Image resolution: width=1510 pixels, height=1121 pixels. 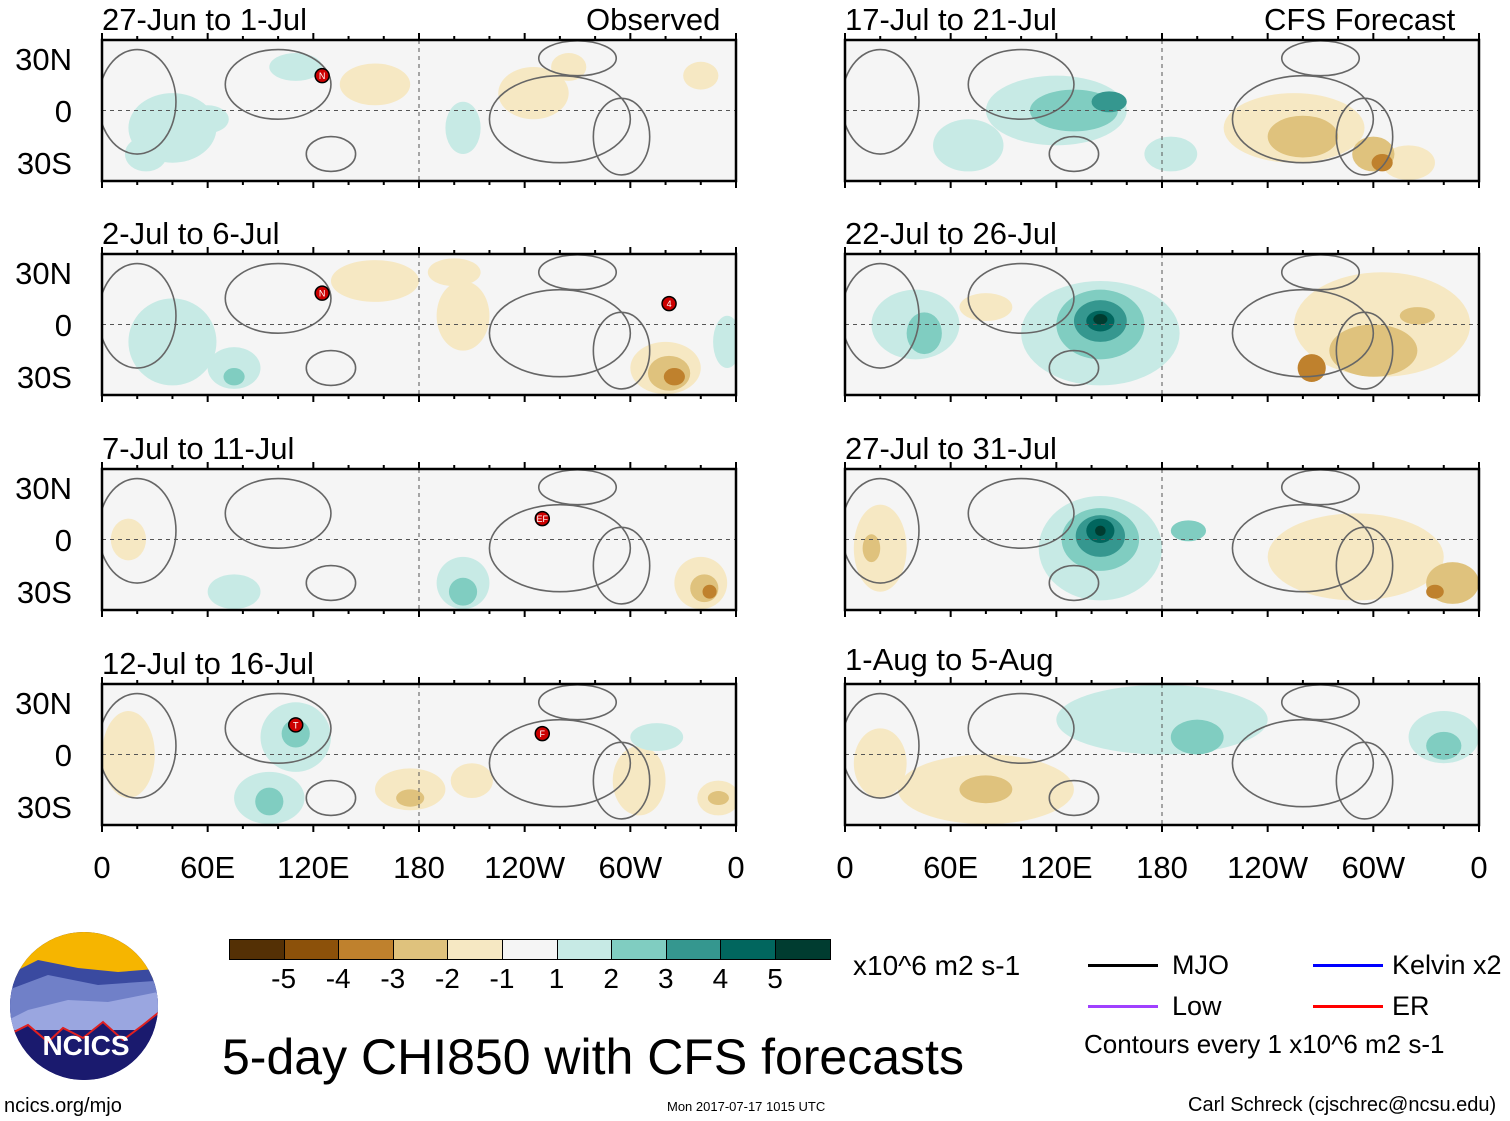 What do you see at coordinates (419, 867) in the screenshot?
I see `lon-label: 180` at bounding box center [419, 867].